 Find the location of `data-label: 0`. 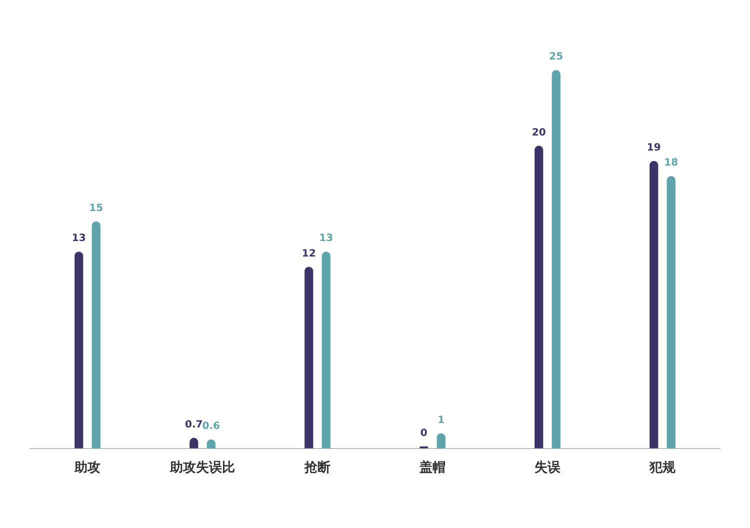

data-label: 0 is located at coordinates (424, 433).